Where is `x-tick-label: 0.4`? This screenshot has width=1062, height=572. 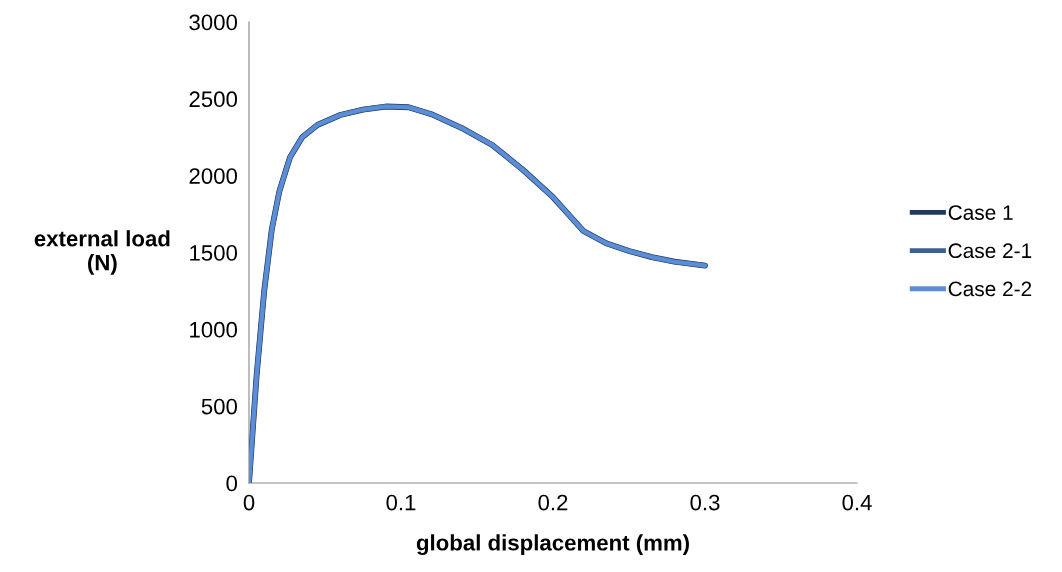 x-tick-label: 0.4 is located at coordinates (857, 502).